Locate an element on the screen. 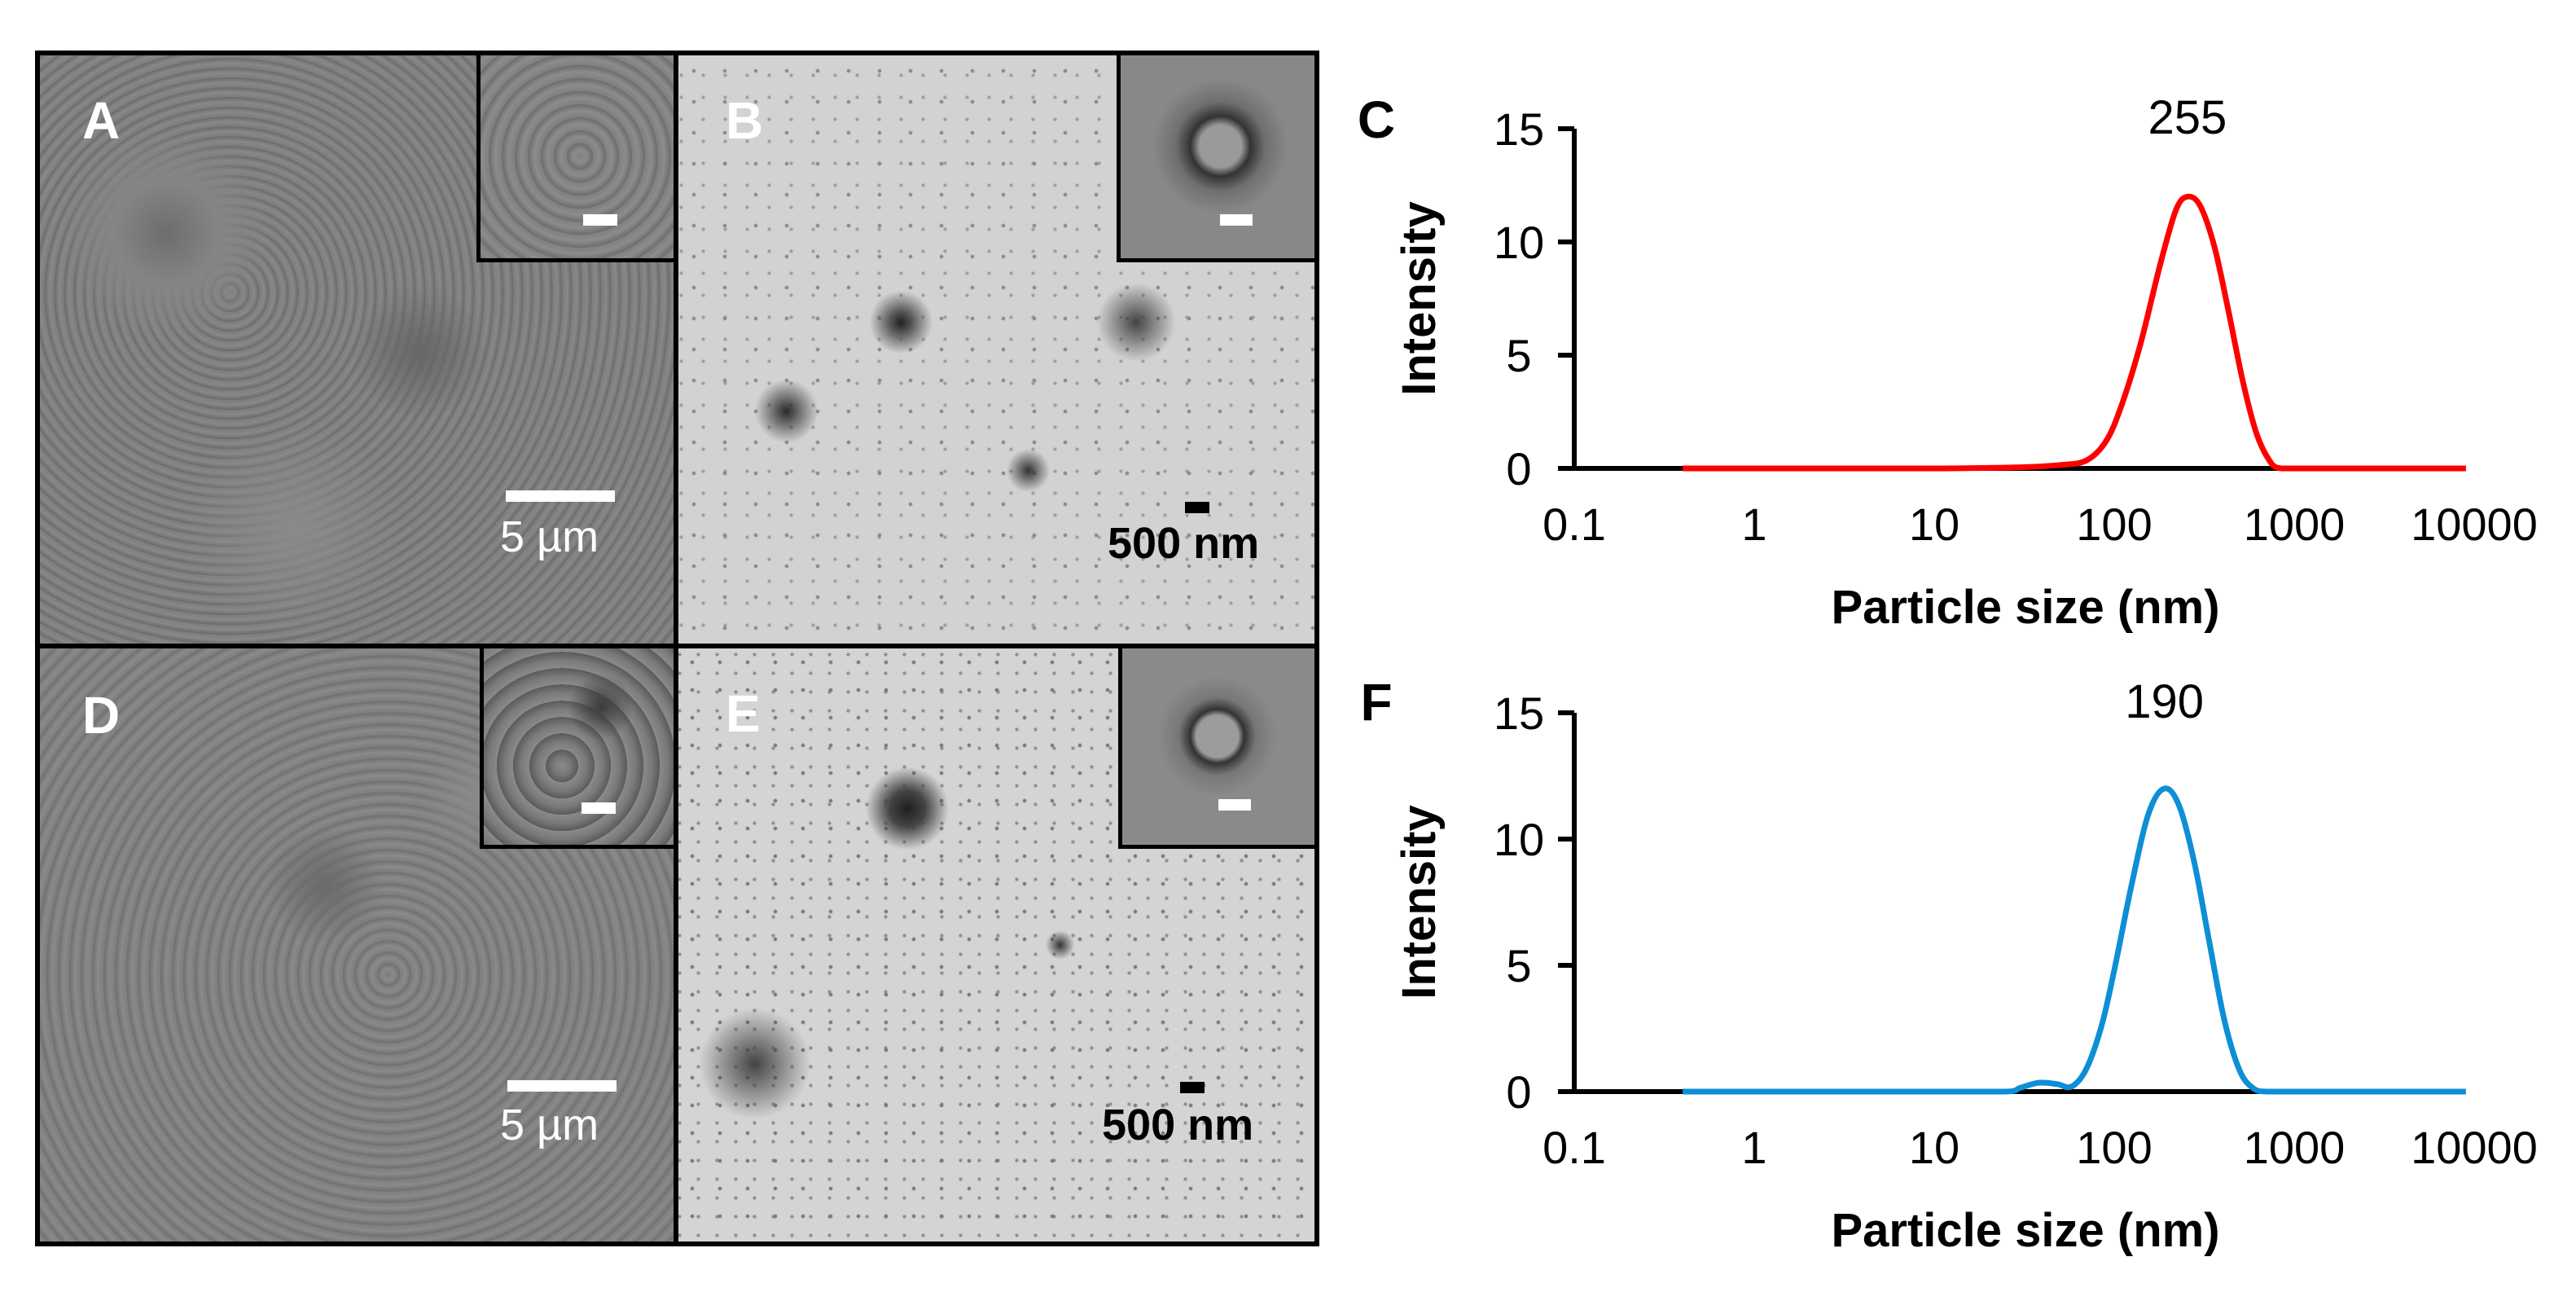 The width and height of the screenshot is (2576, 1292). panel-label-a: A is located at coordinates (102, 120).